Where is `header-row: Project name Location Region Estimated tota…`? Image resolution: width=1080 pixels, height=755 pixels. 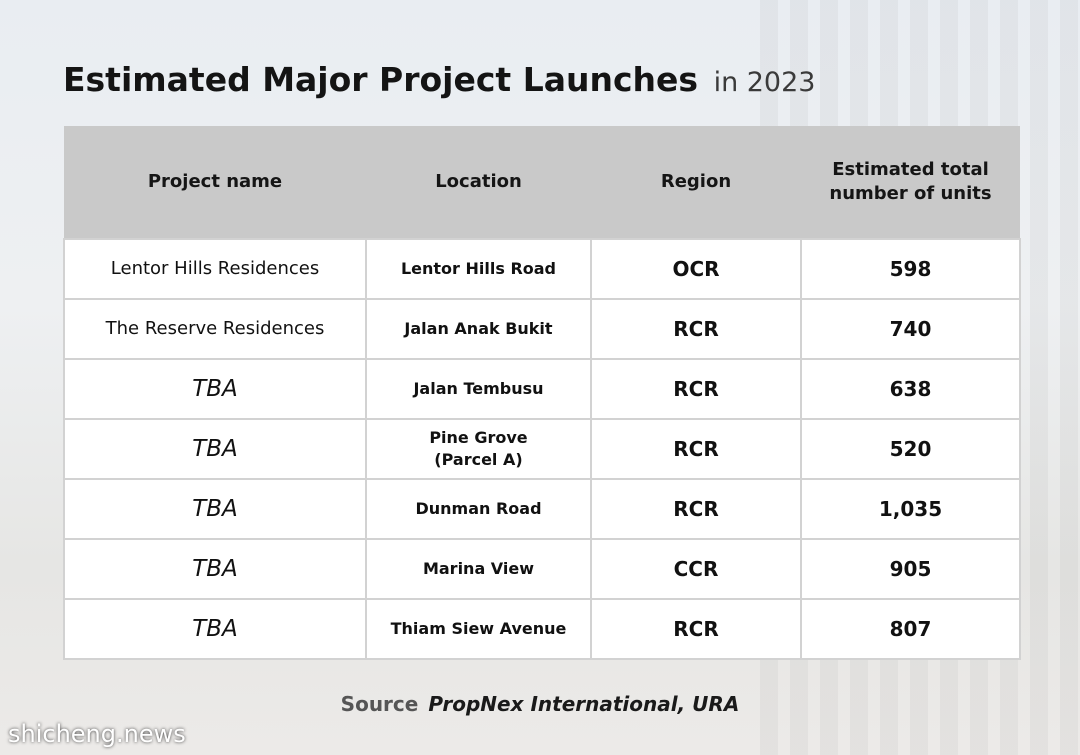 header-row: Project name Location Region Estimated tota… is located at coordinates (542, 182).